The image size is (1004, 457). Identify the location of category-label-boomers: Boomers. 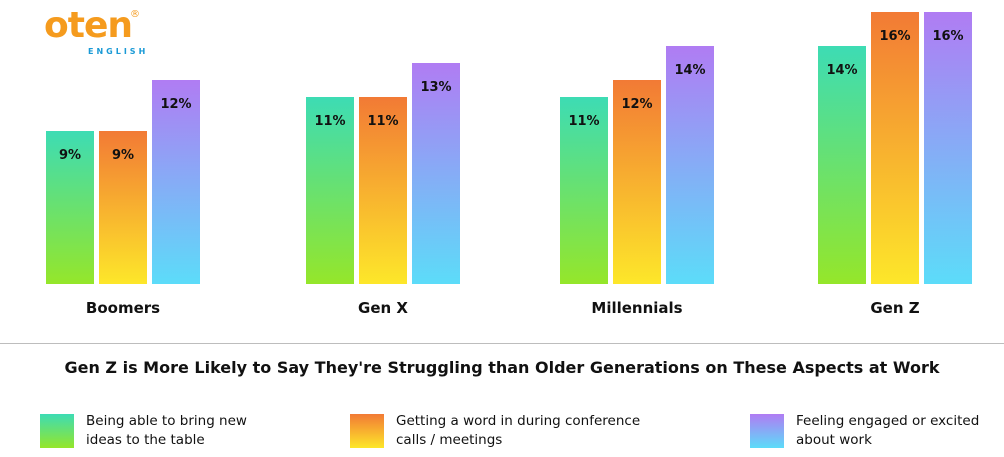
(123, 308).